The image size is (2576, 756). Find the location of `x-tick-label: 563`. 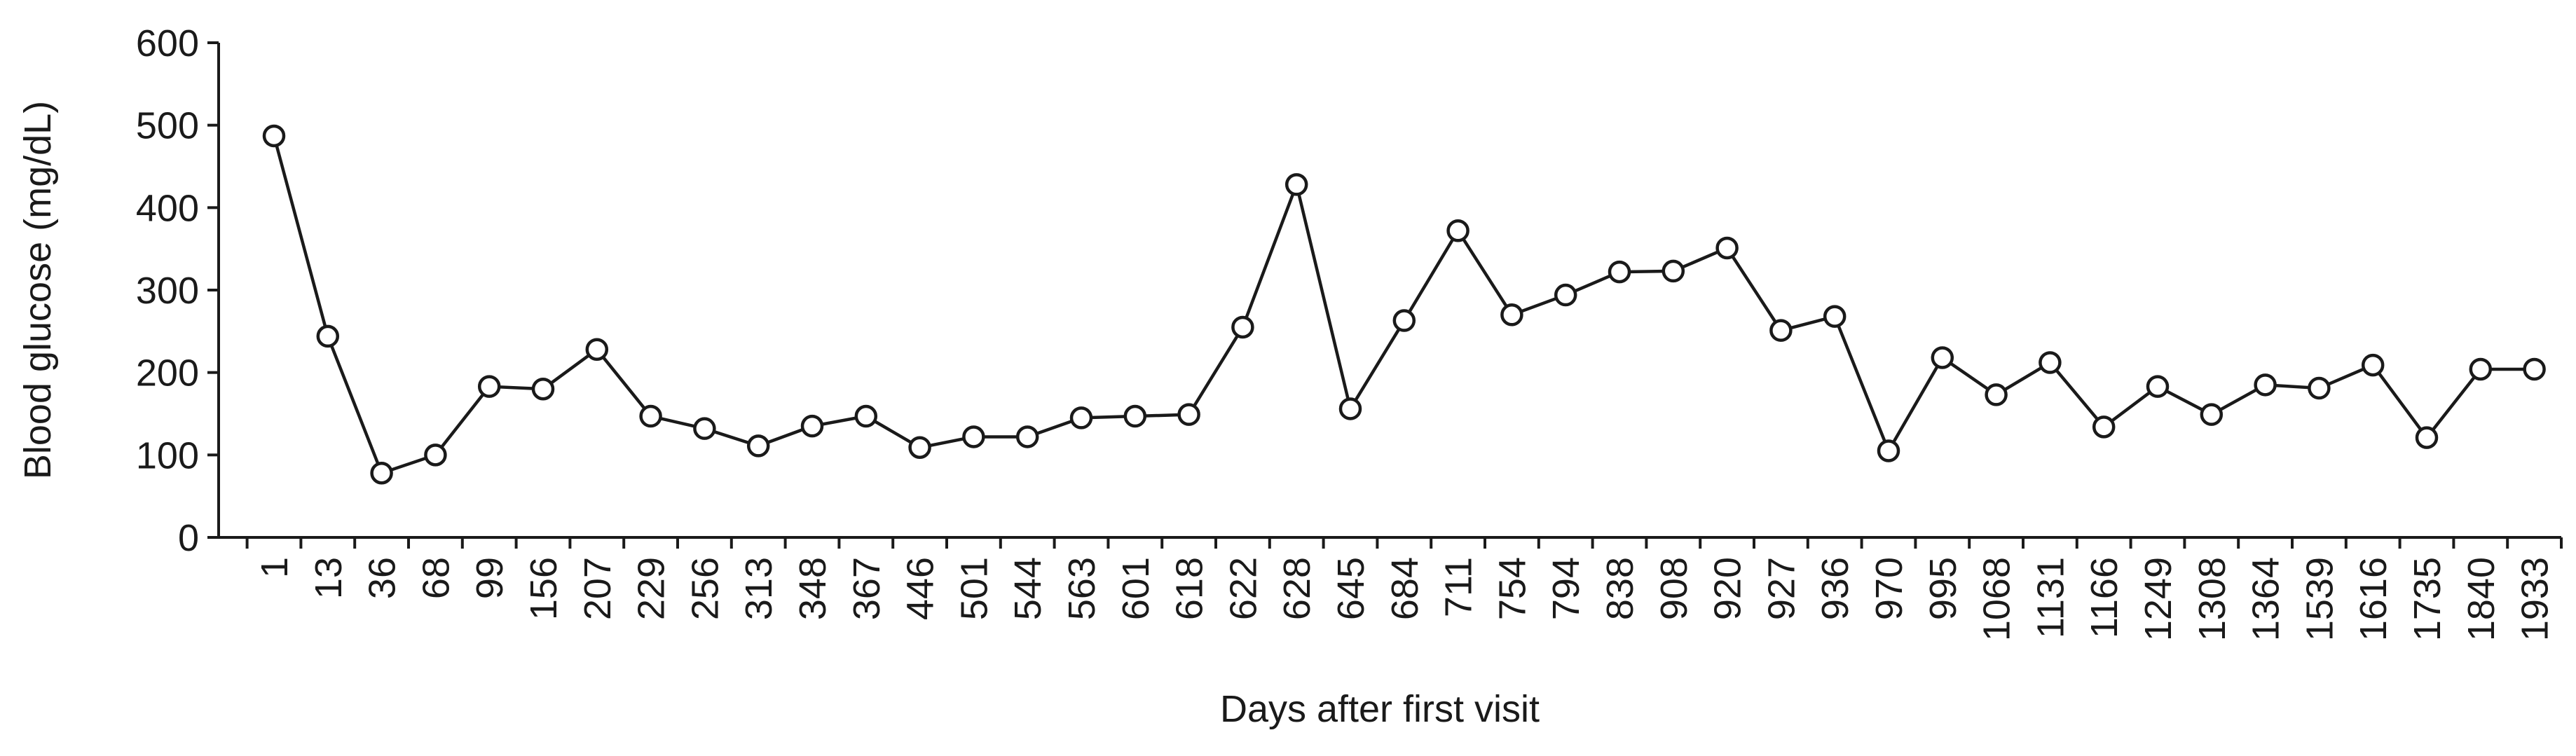

x-tick-label: 563 is located at coordinates (1082, 588).